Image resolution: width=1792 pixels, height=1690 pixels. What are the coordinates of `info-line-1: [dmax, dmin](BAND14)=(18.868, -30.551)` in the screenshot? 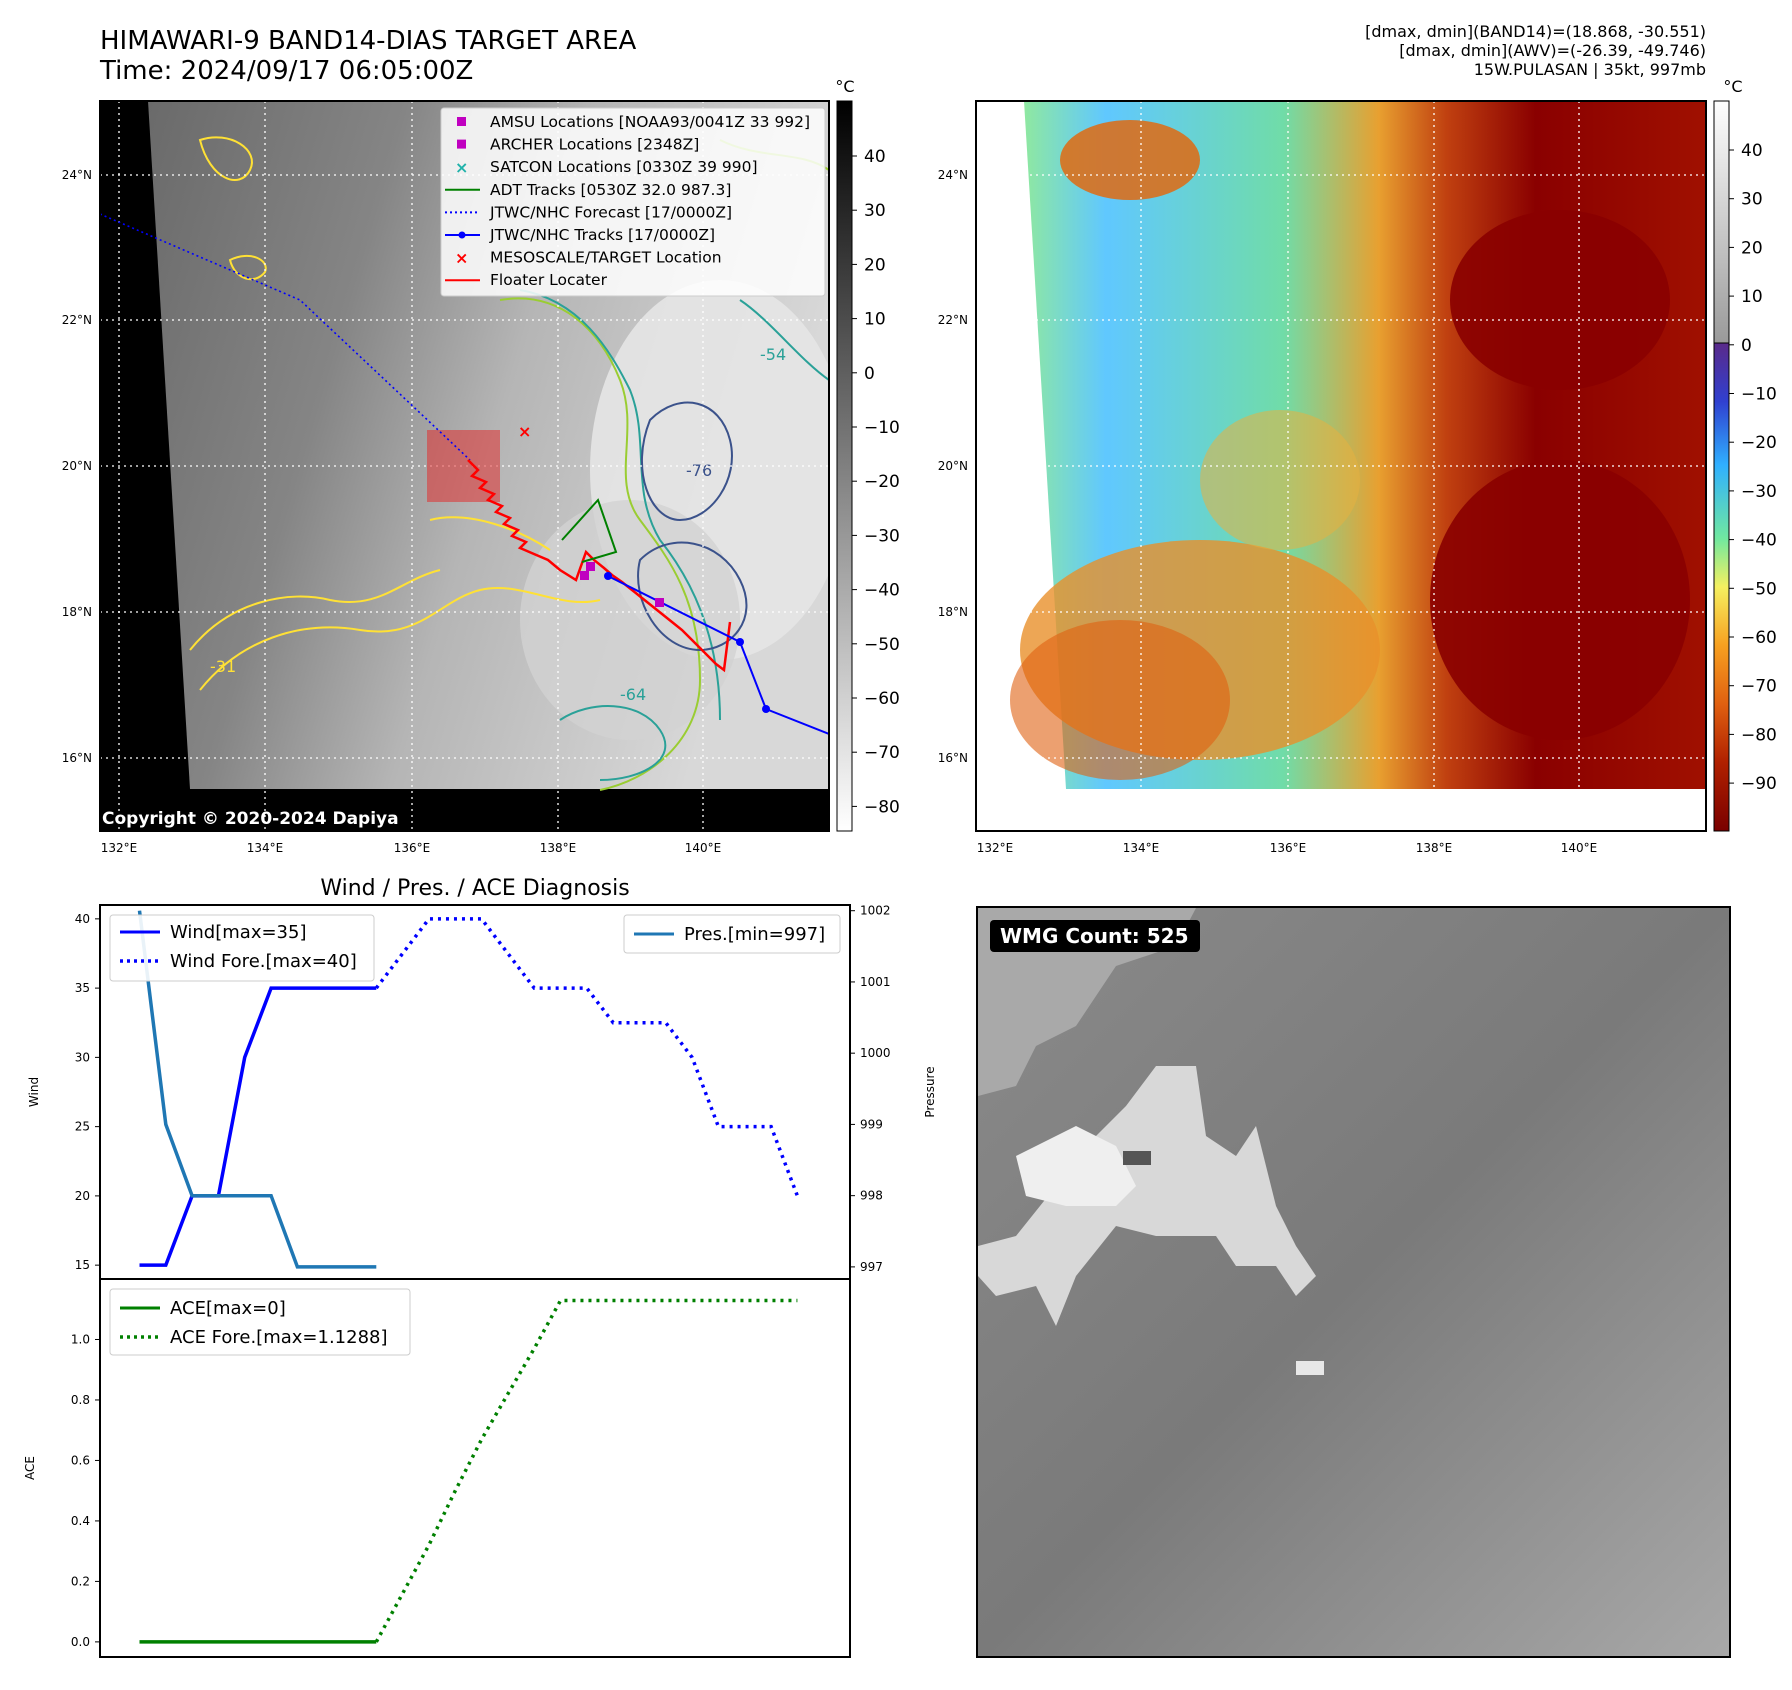 It's located at (1535, 31).